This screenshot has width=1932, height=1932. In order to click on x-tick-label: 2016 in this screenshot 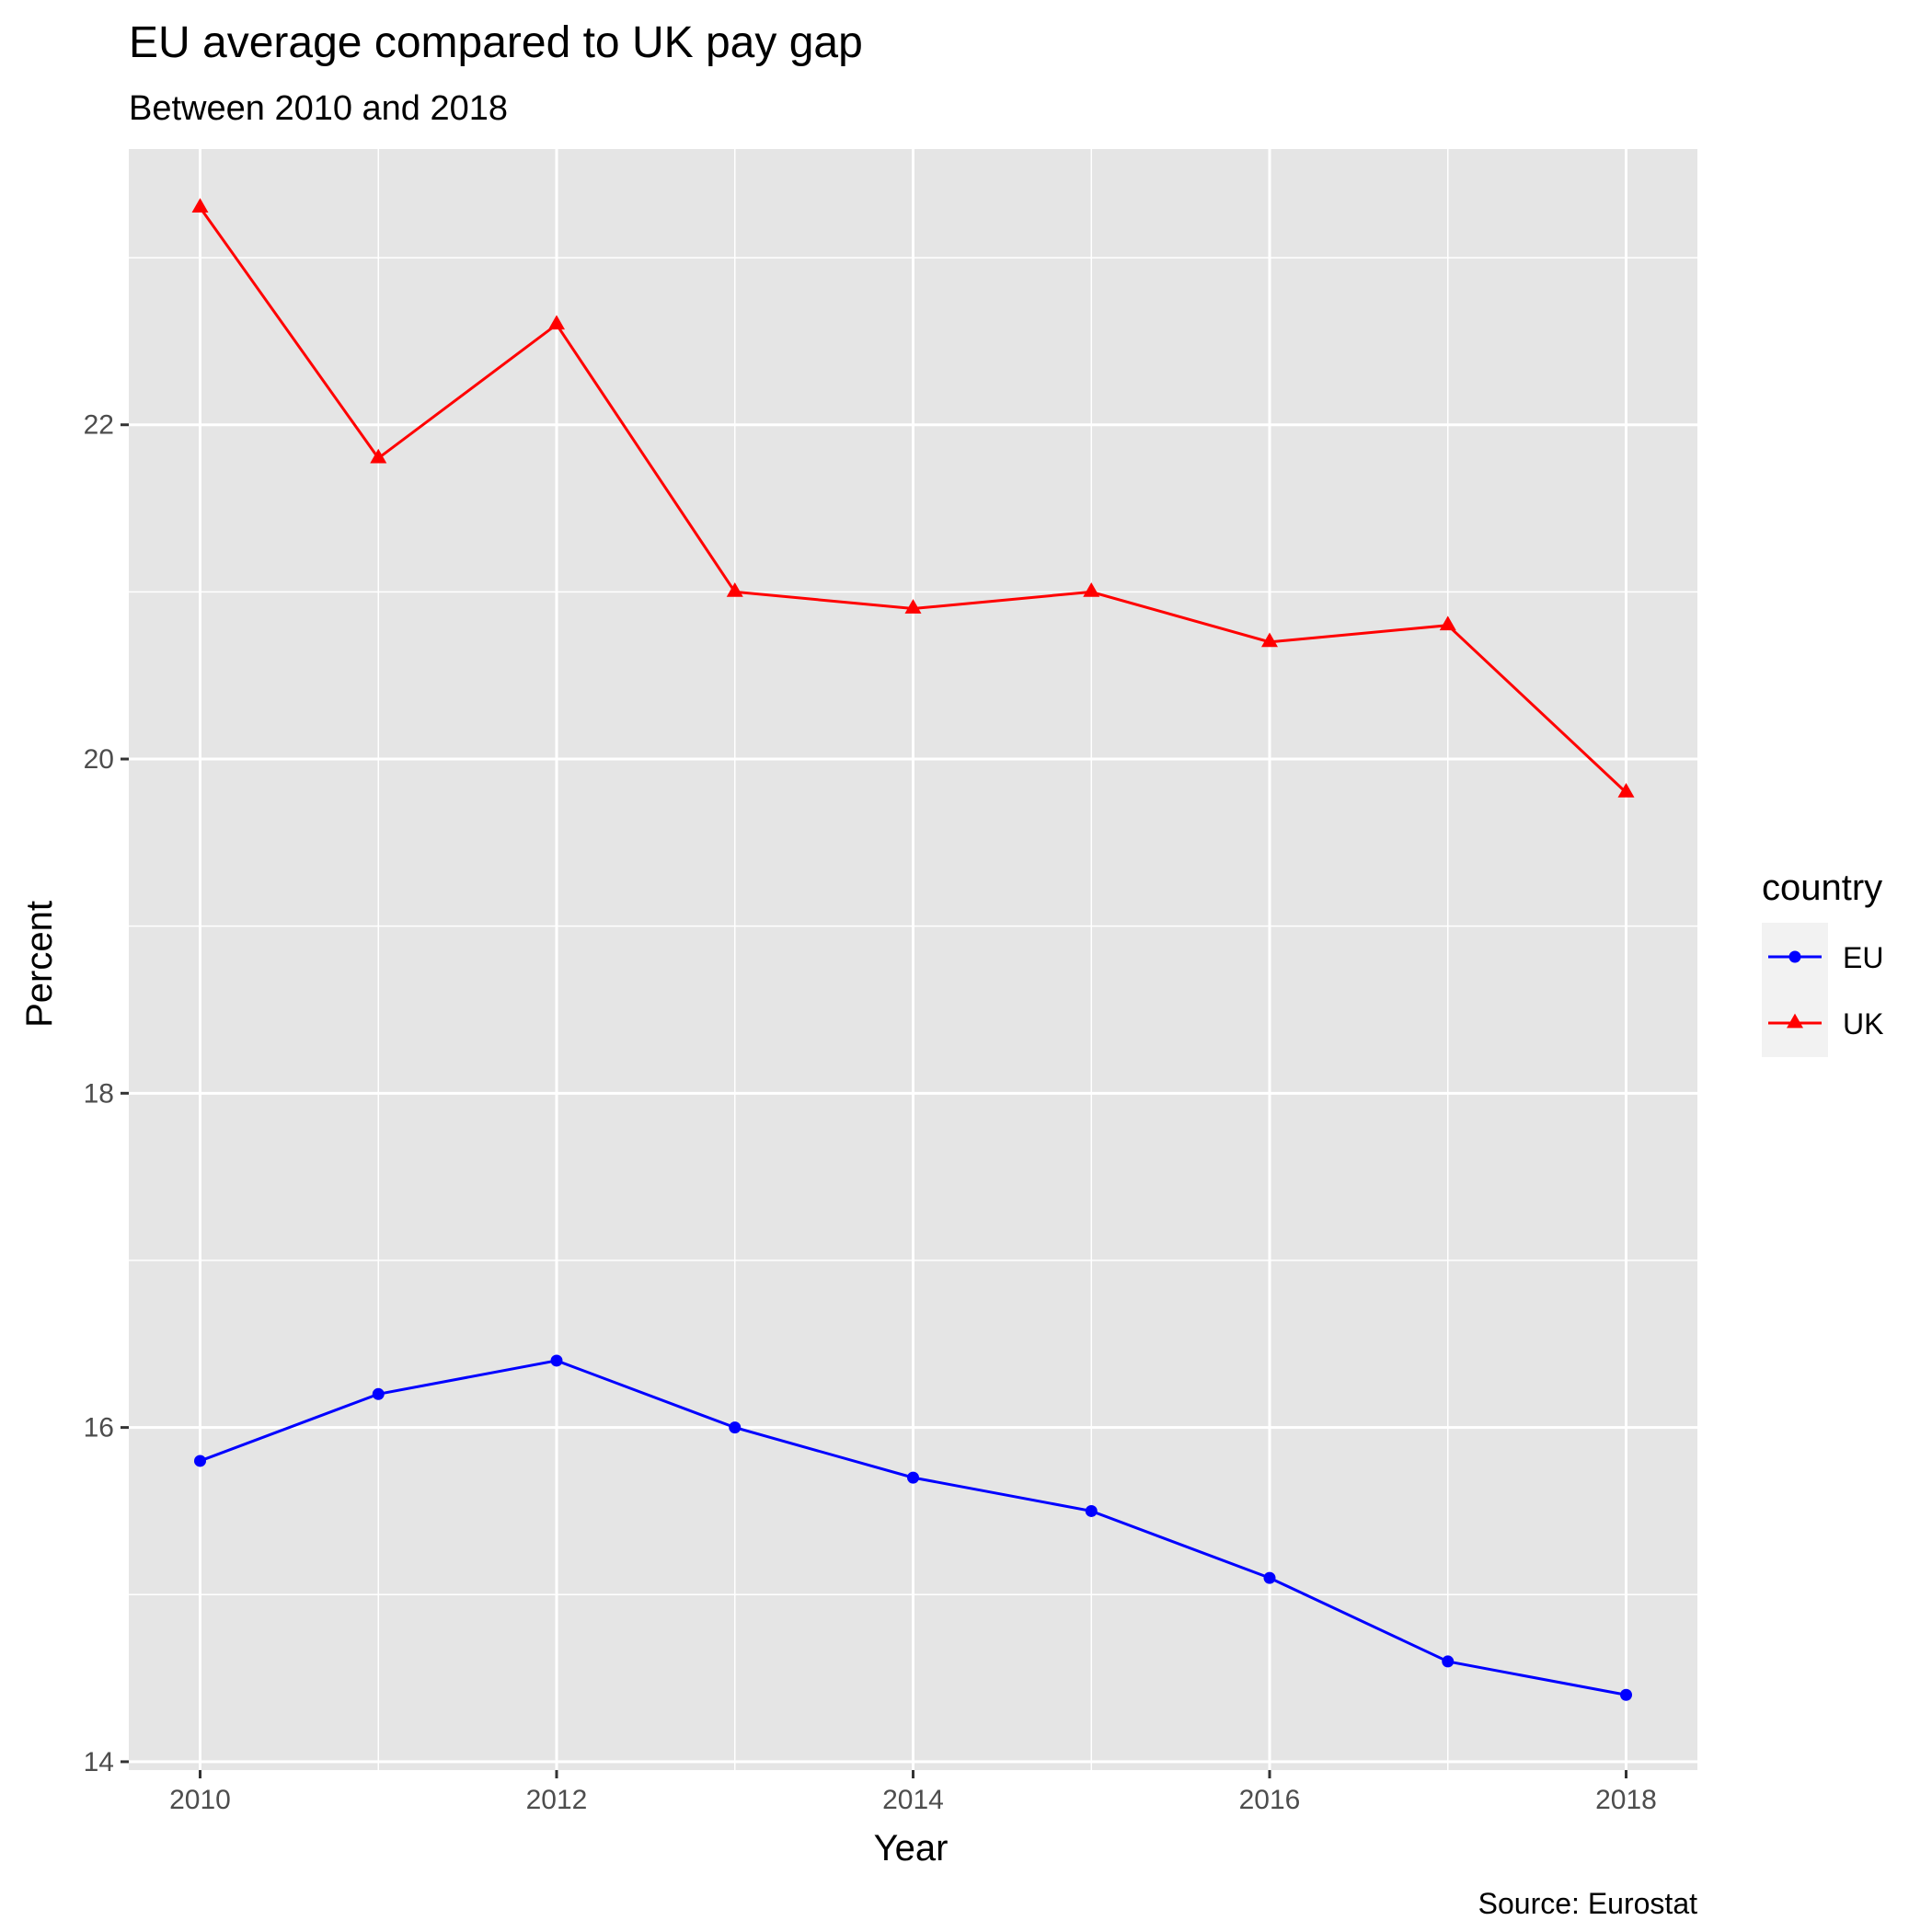, I will do `click(1270, 1800)`.